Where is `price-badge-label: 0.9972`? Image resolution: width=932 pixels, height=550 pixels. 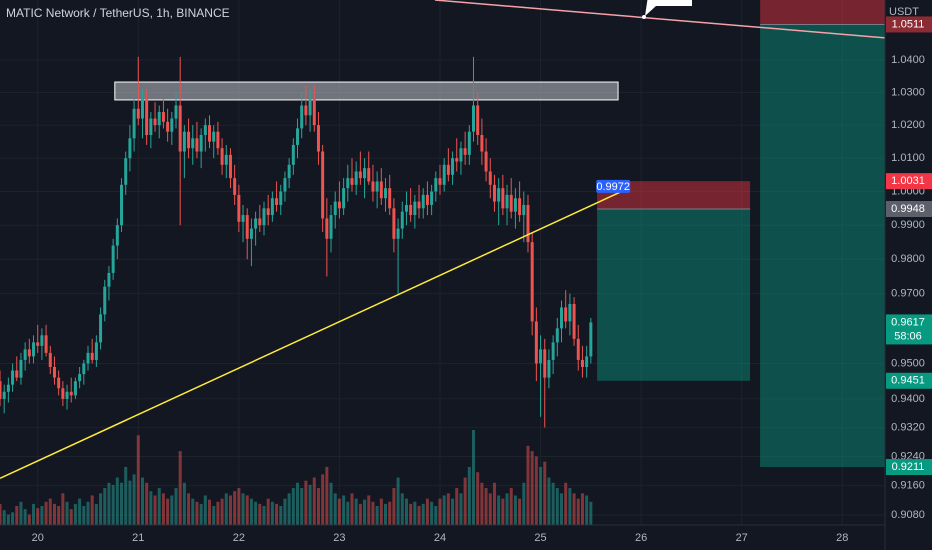
price-badge-label: 0.9972 is located at coordinates (613, 187).